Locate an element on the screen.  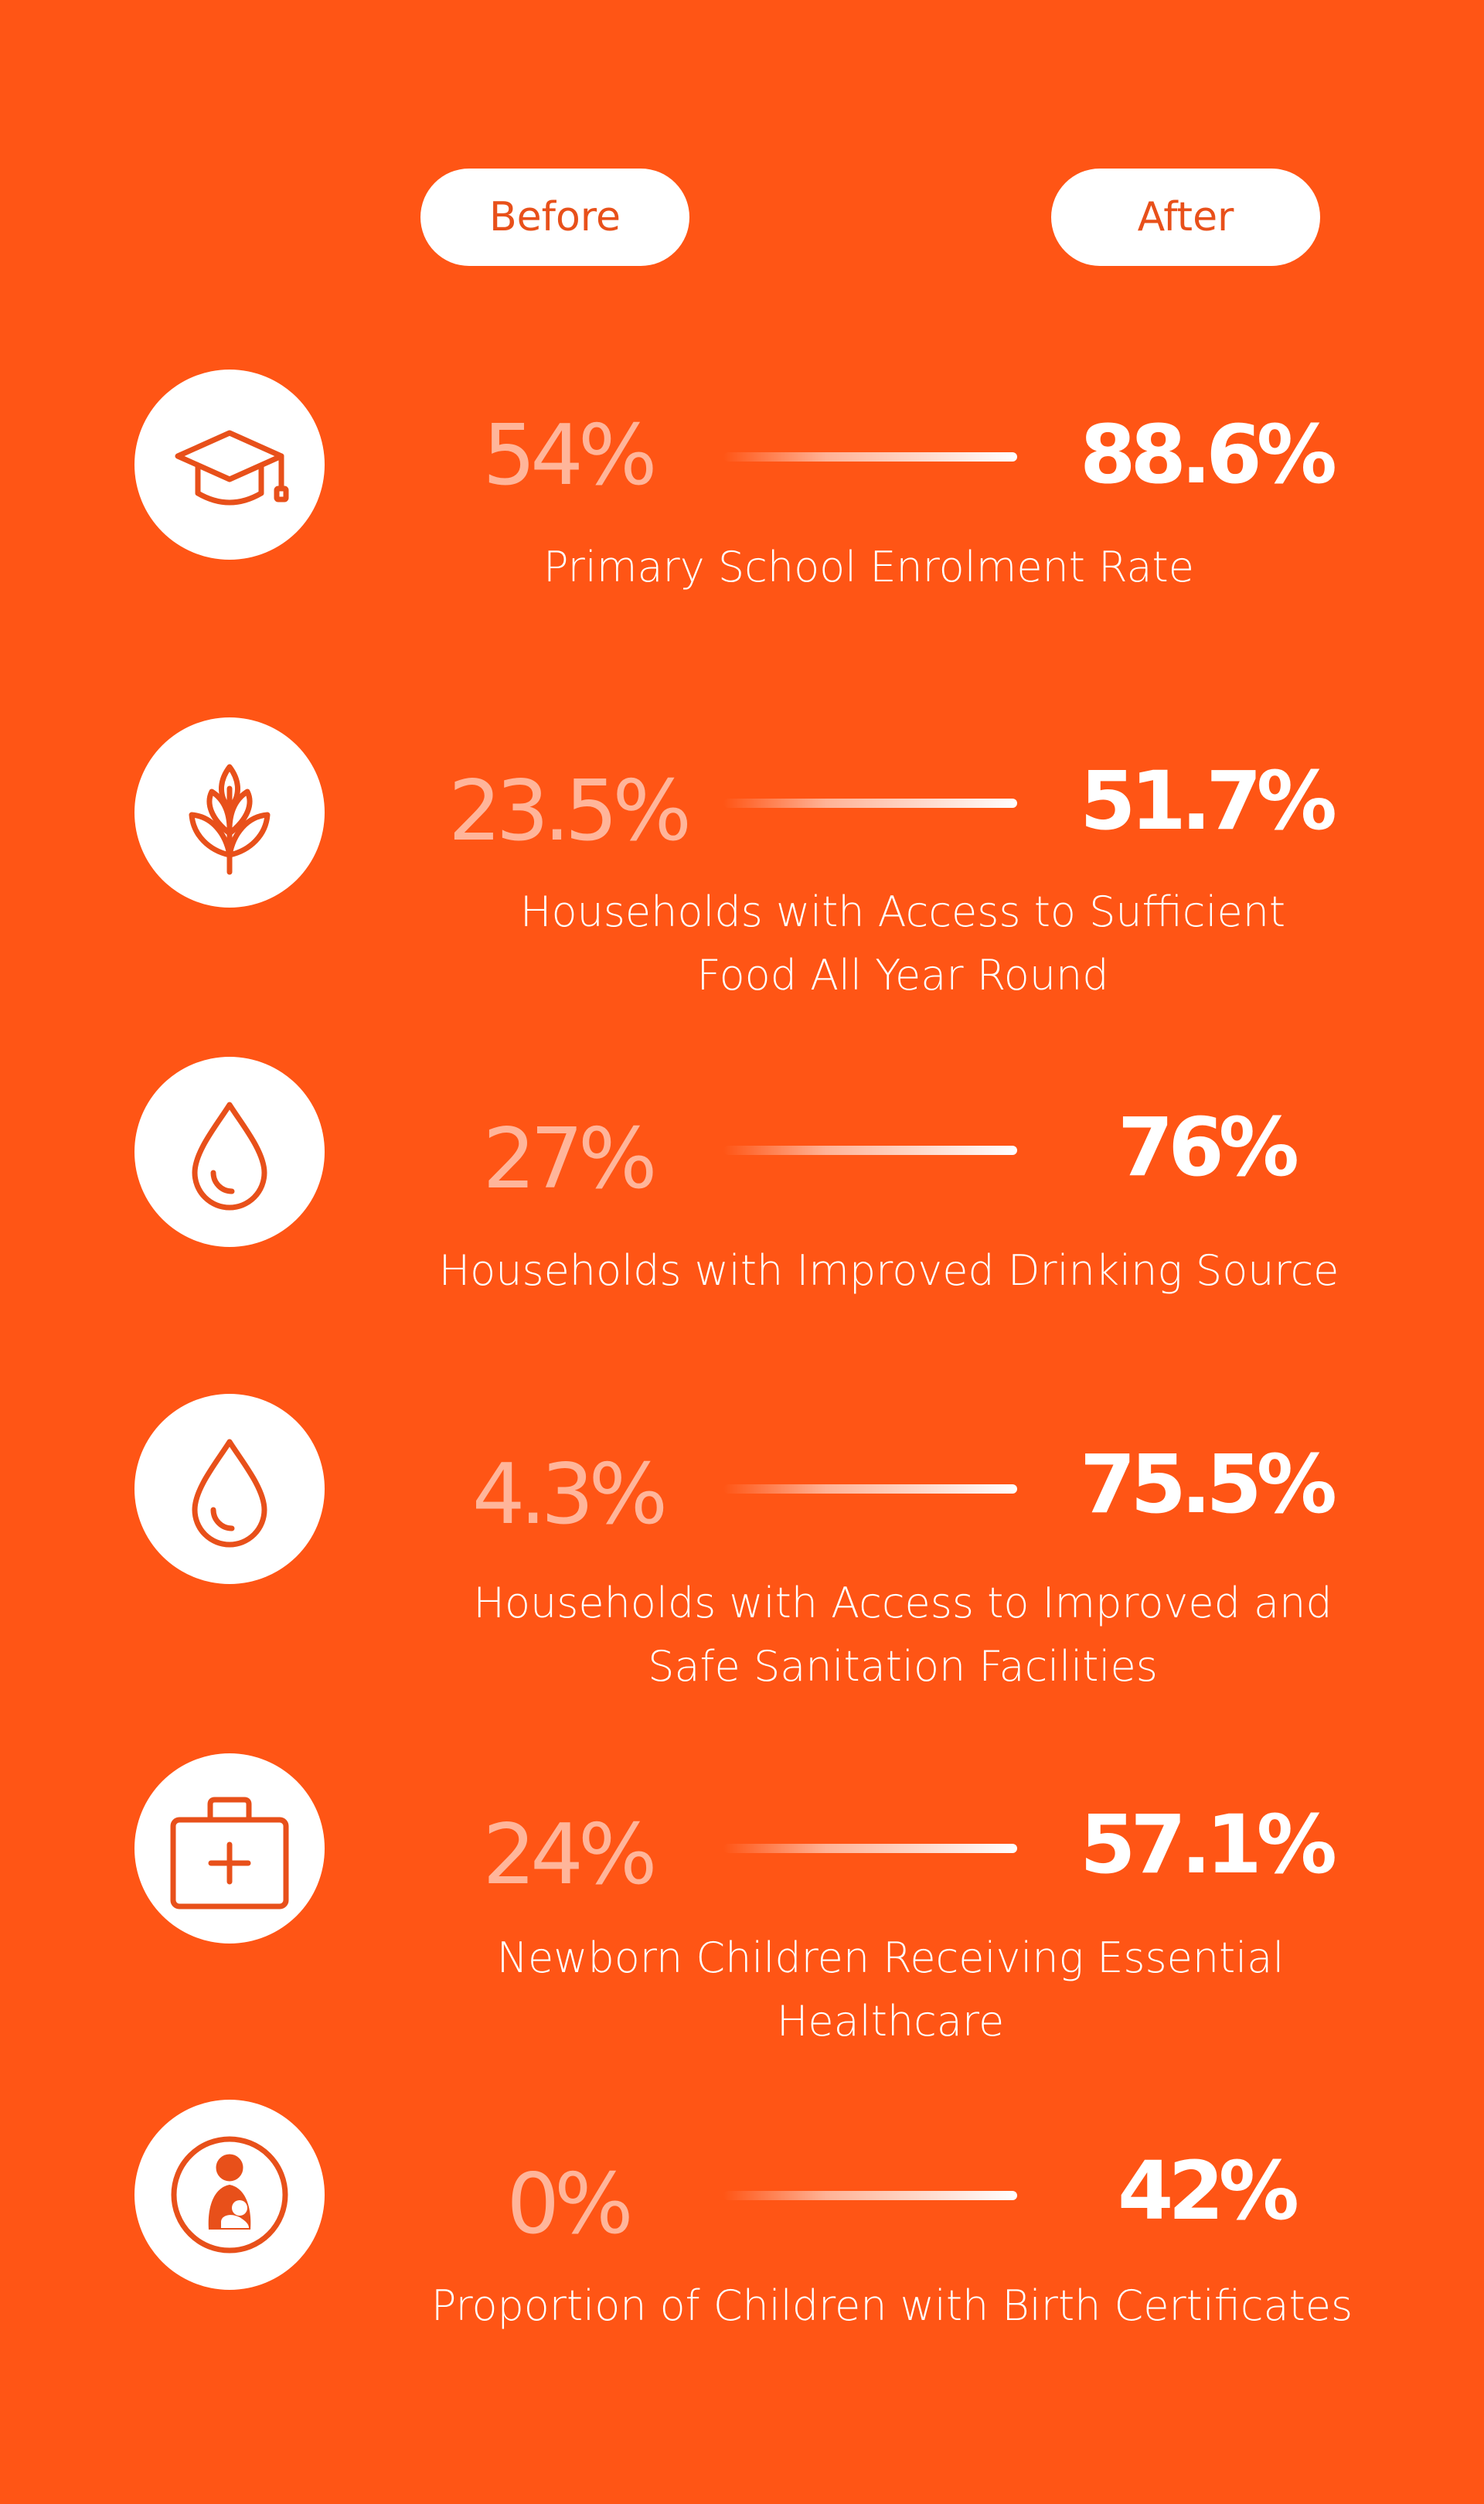
after-value: 57.1% is located at coordinates (1208, 1844).